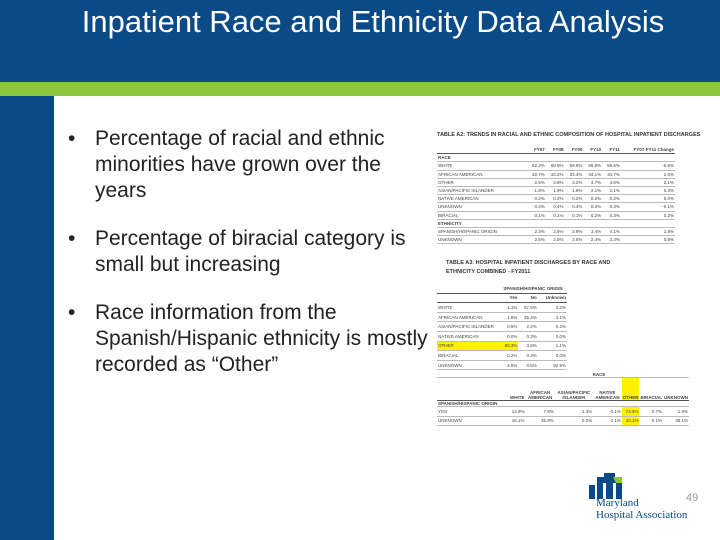 The width and height of the screenshot is (720, 540). I want to click on table-section-row: ETHNICITY, so click(556, 223).